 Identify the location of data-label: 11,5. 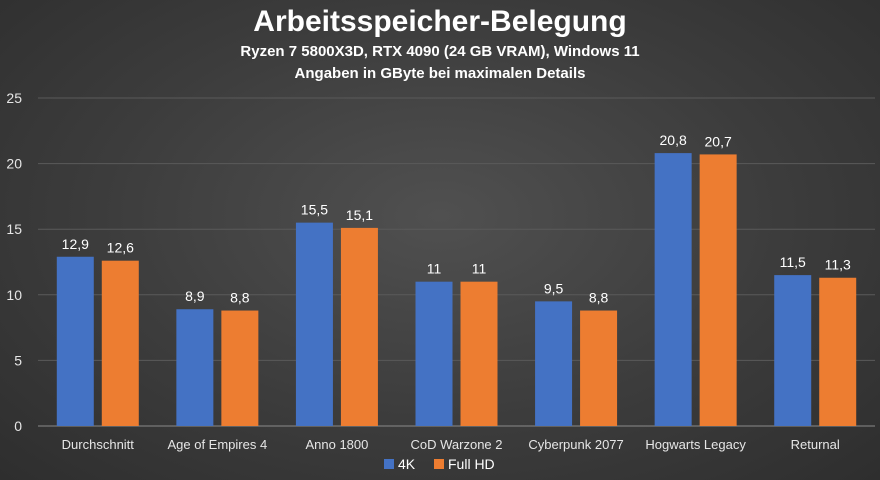
(793, 262).